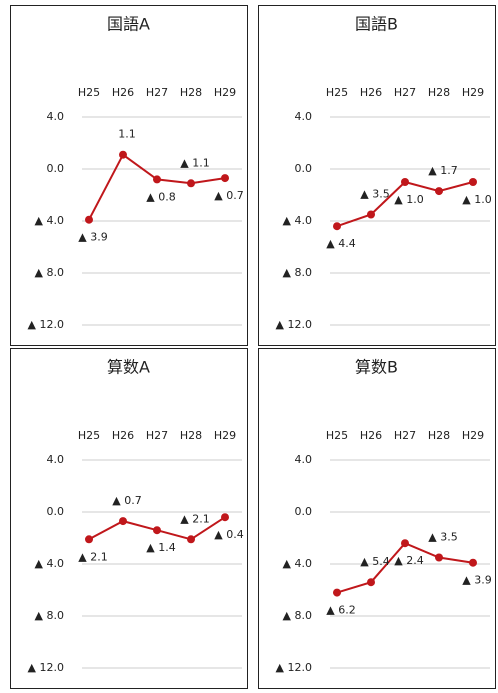  What do you see at coordinates (405, 567) in the screenshot?
I see `line-series` at bounding box center [405, 567].